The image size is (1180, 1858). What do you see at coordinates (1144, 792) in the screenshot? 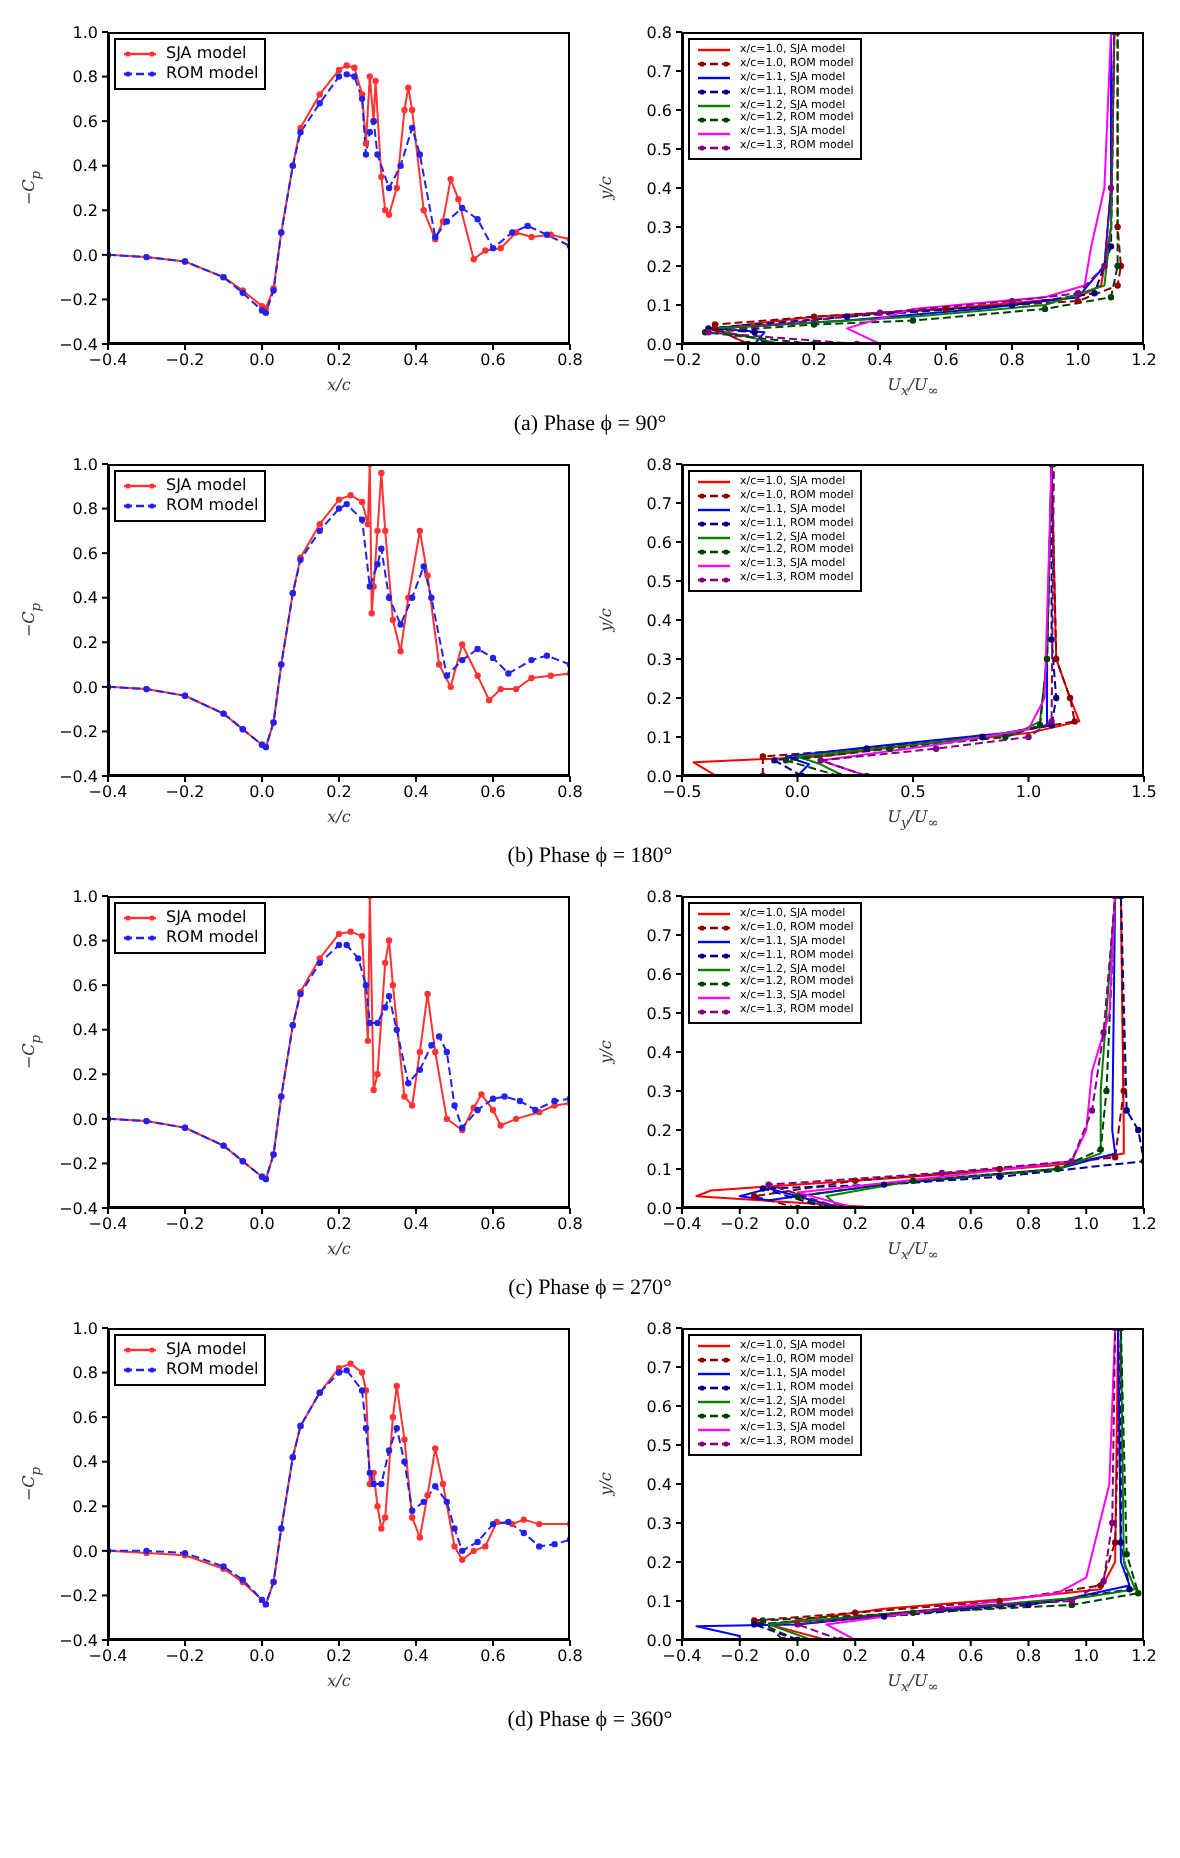
I see `x-tick-label: 1.5` at bounding box center [1144, 792].